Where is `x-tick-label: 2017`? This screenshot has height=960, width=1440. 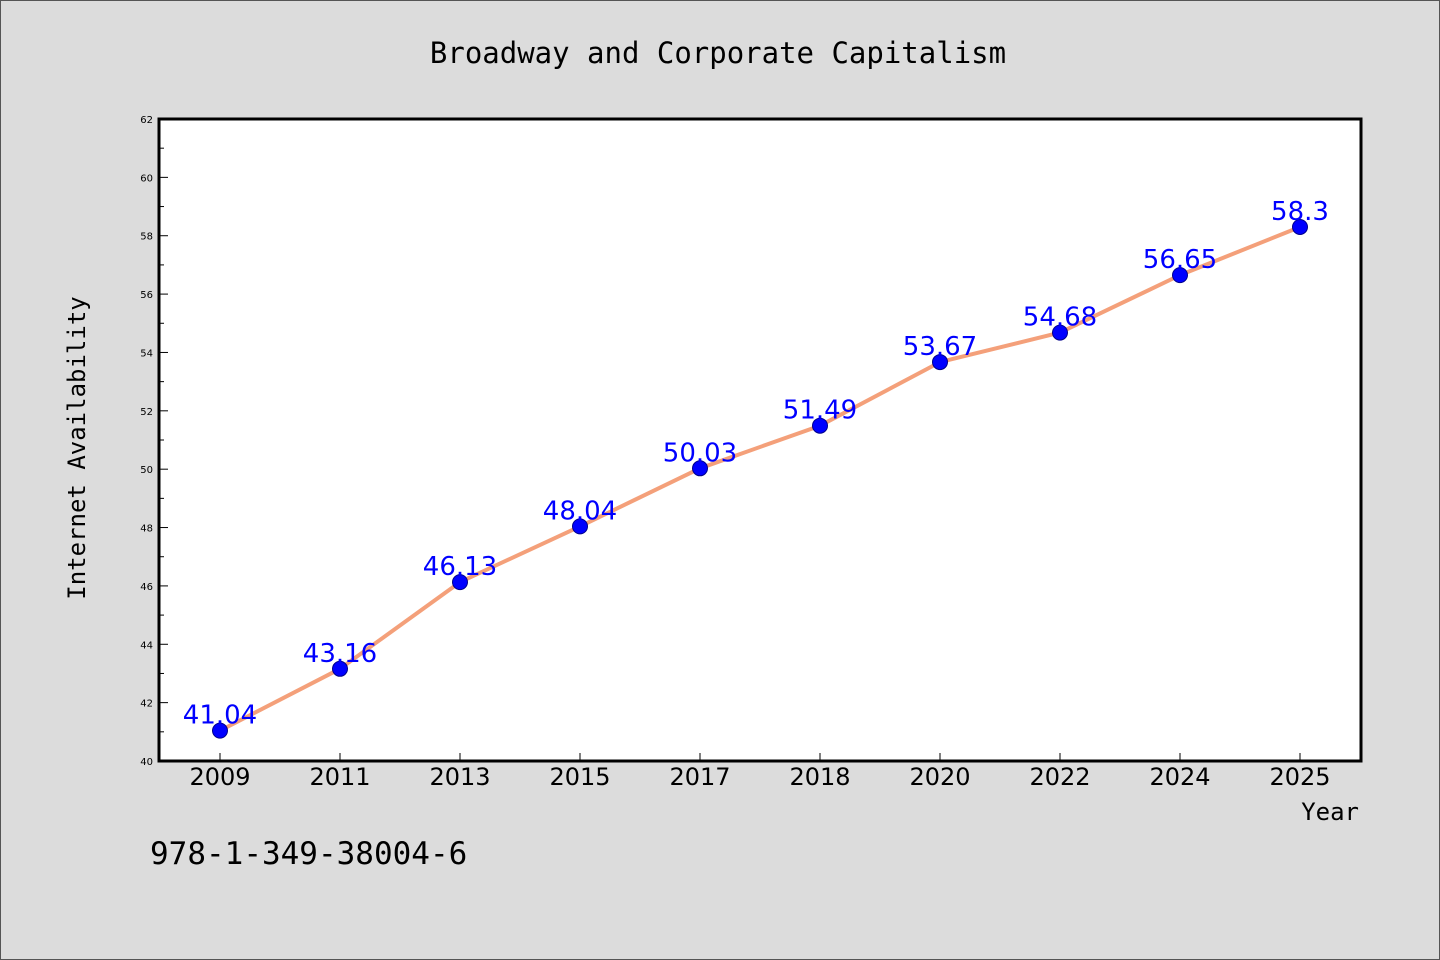 x-tick-label: 2017 is located at coordinates (699, 777).